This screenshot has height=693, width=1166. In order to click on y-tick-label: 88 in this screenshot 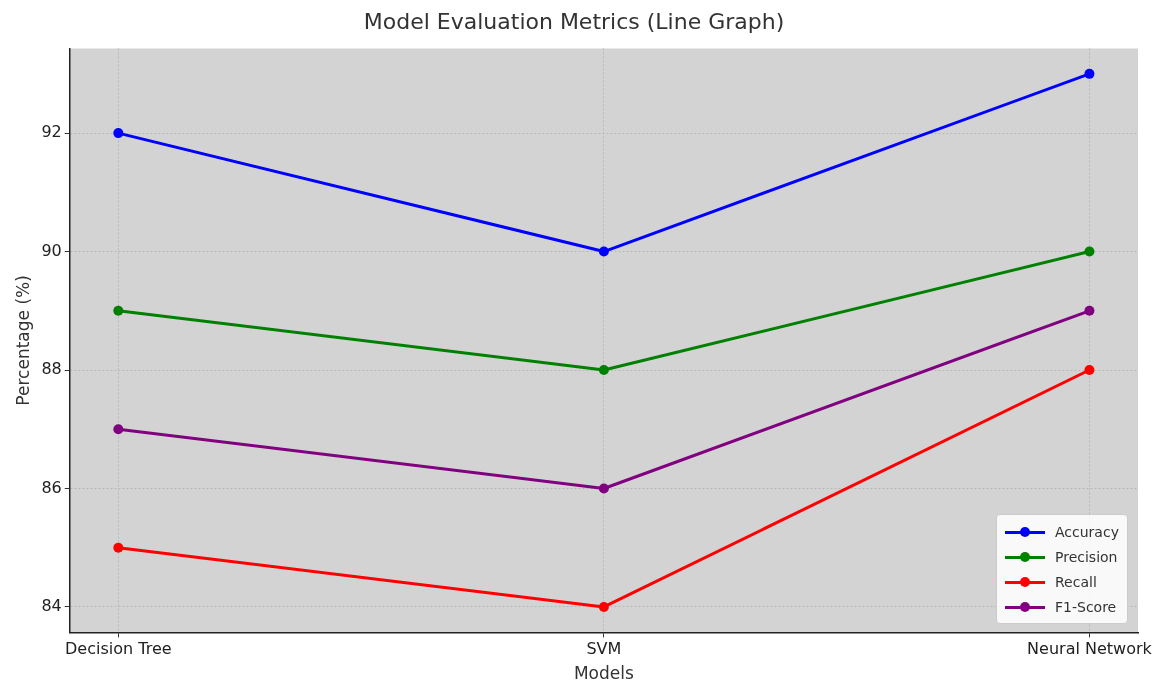, I will do `click(51, 369)`.